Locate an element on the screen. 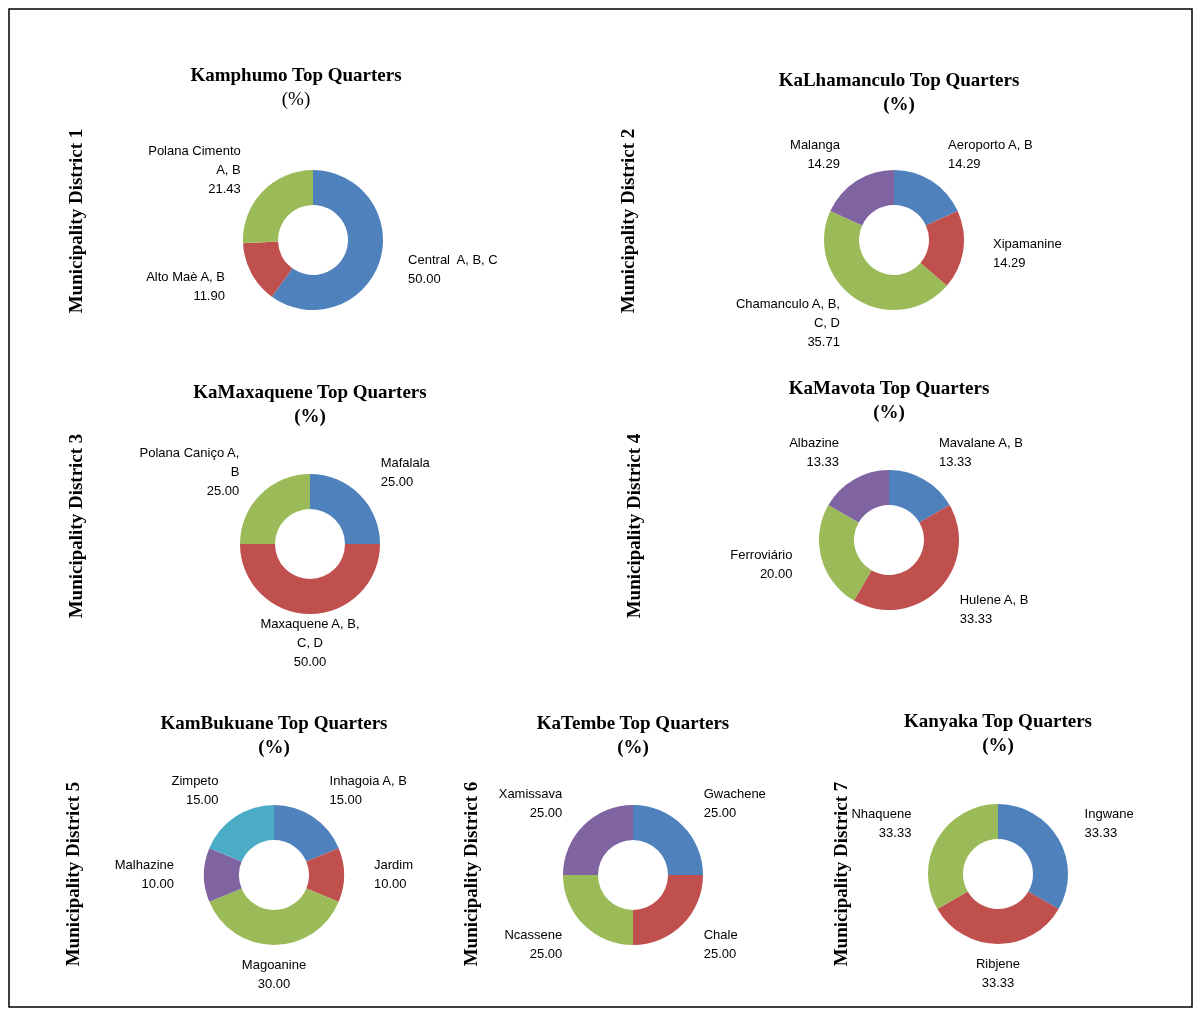  slice-label: Maxaquene A, B, C, D is located at coordinates (310, 633).